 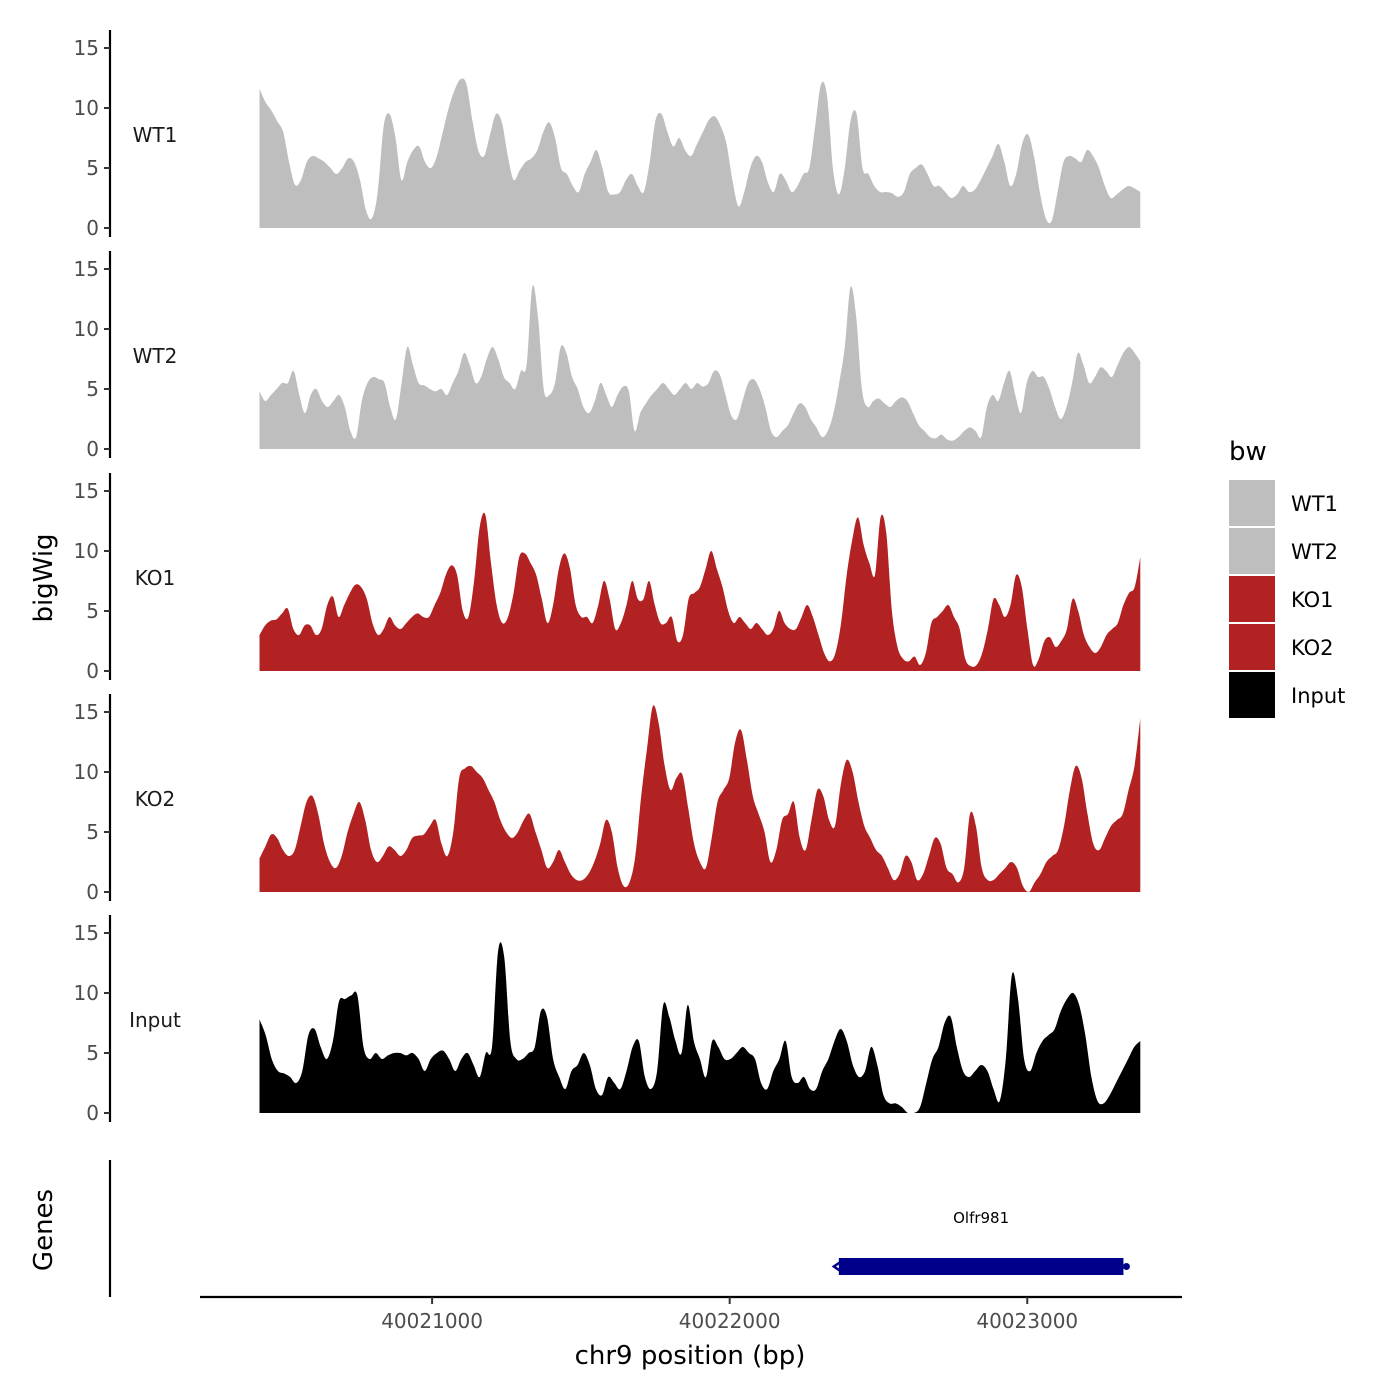 I want to click on track-input: 0 5 10 15 Input, so click(x=607, y=1020).